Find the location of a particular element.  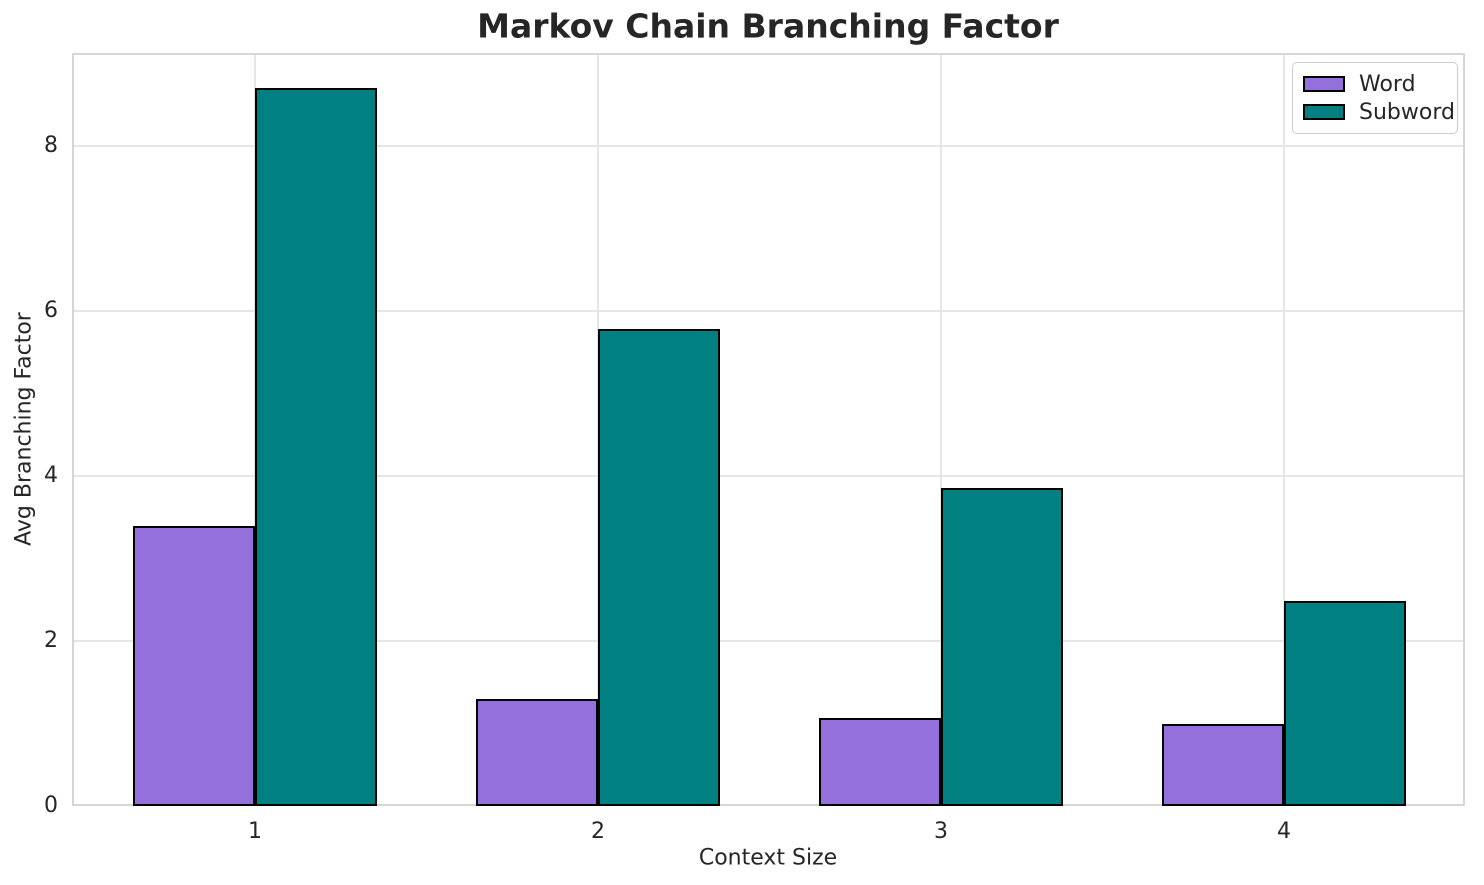

y-tick-label-4: 4 is located at coordinates (51, 476).